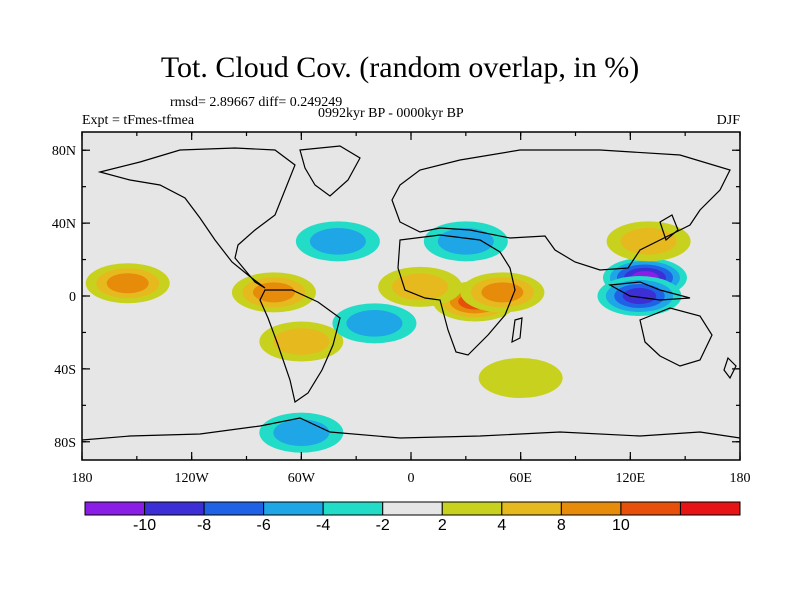 The height and width of the screenshot is (600, 800). What do you see at coordinates (631, 478) in the screenshot?
I see `lon-tick-label: 120E` at bounding box center [631, 478].